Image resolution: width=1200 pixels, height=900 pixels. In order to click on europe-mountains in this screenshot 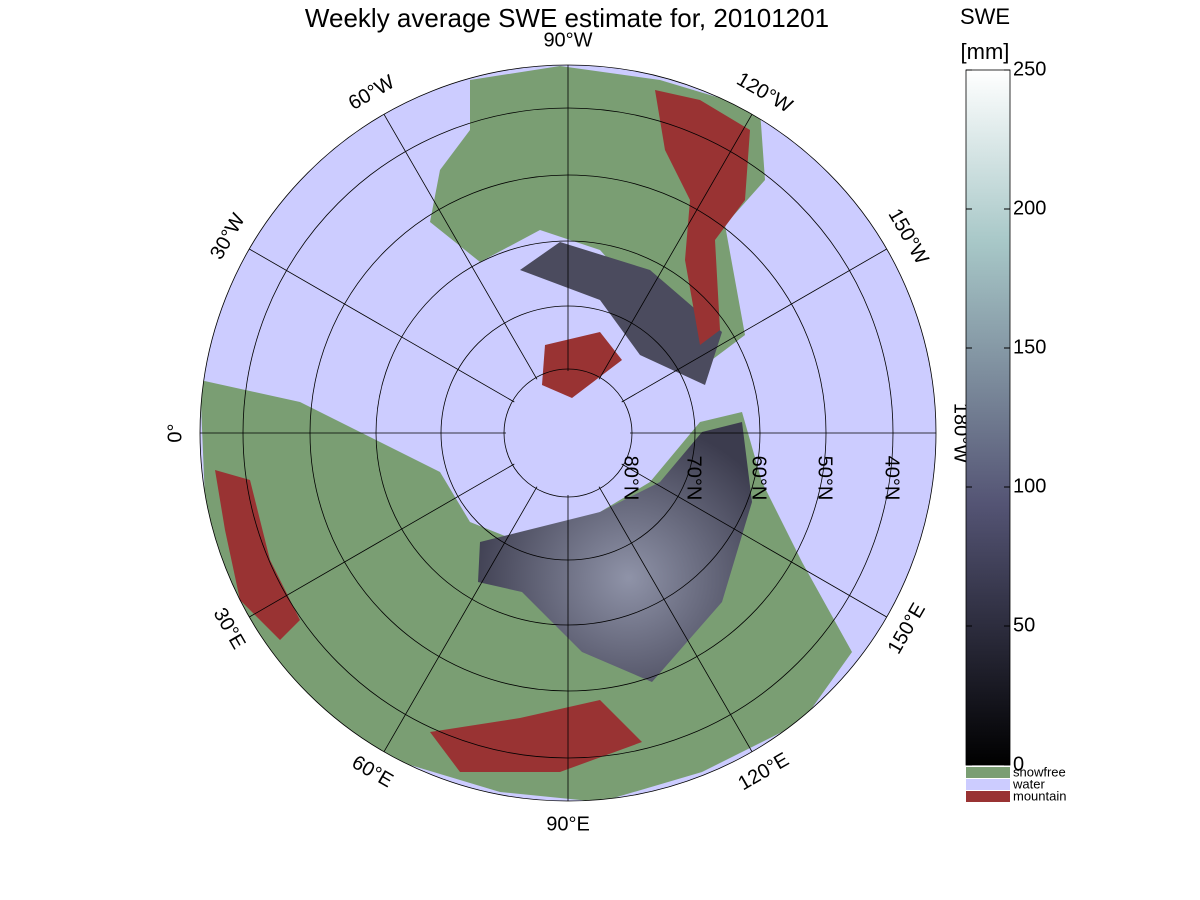, I will do `click(257, 555)`.